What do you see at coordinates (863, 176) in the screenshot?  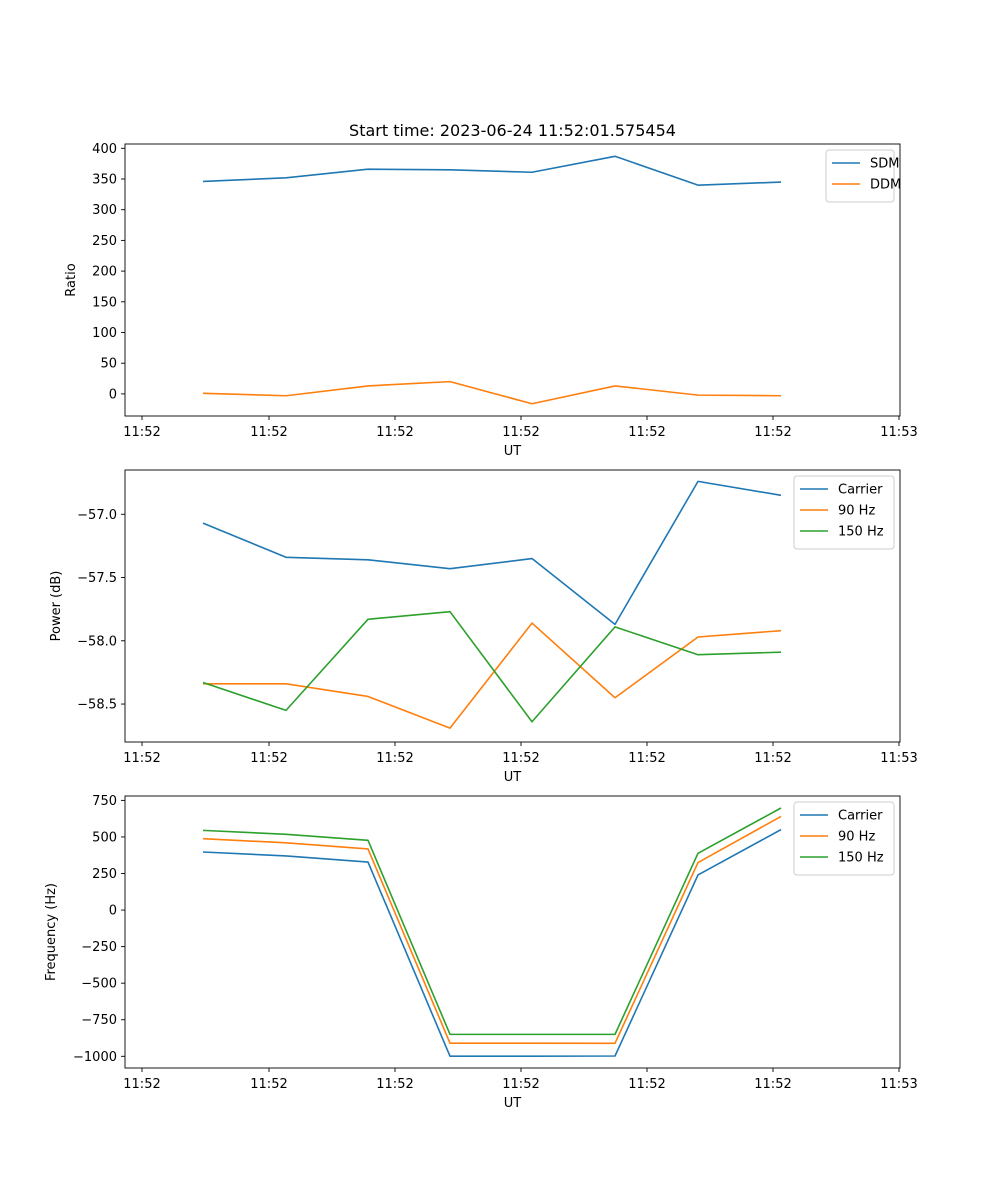 I see `legend: SDM DDM` at bounding box center [863, 176].